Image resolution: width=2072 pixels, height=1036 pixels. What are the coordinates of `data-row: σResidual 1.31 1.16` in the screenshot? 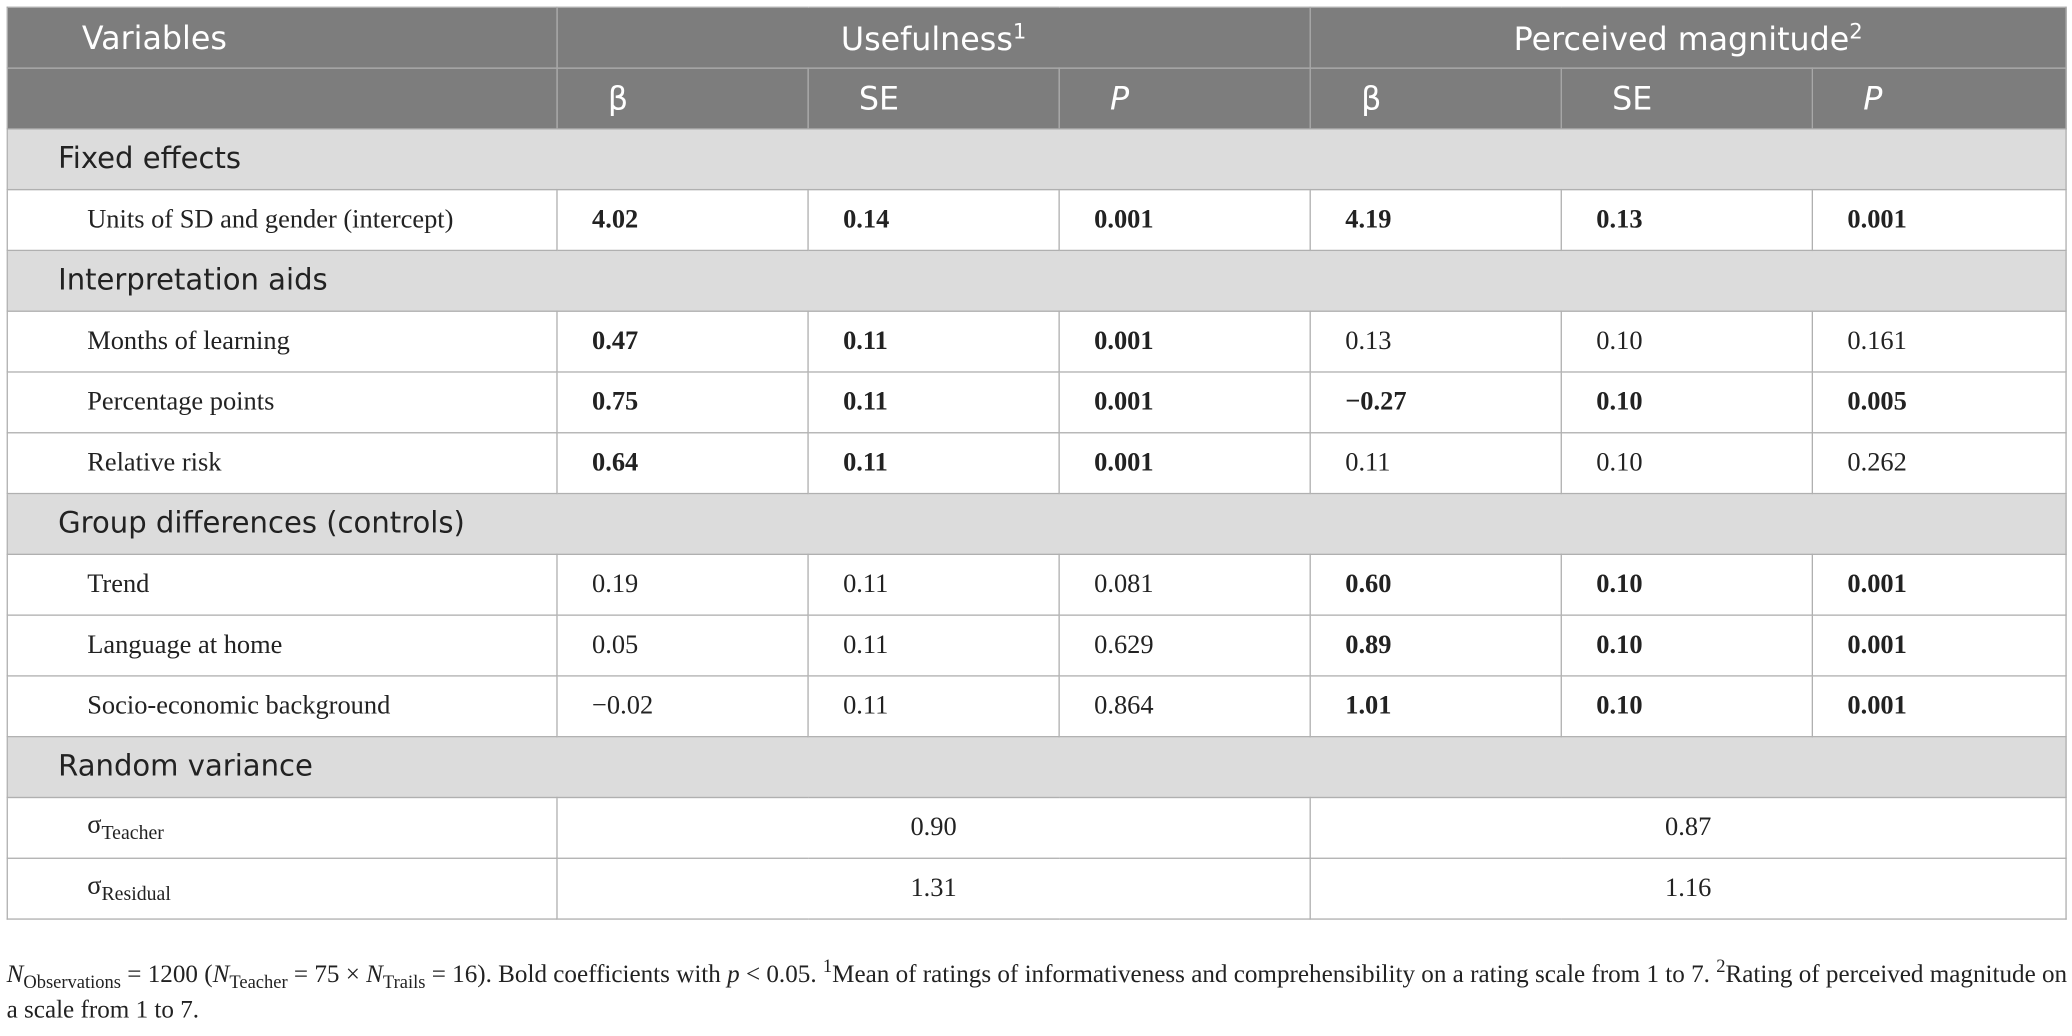 It's located at (1036, 888).